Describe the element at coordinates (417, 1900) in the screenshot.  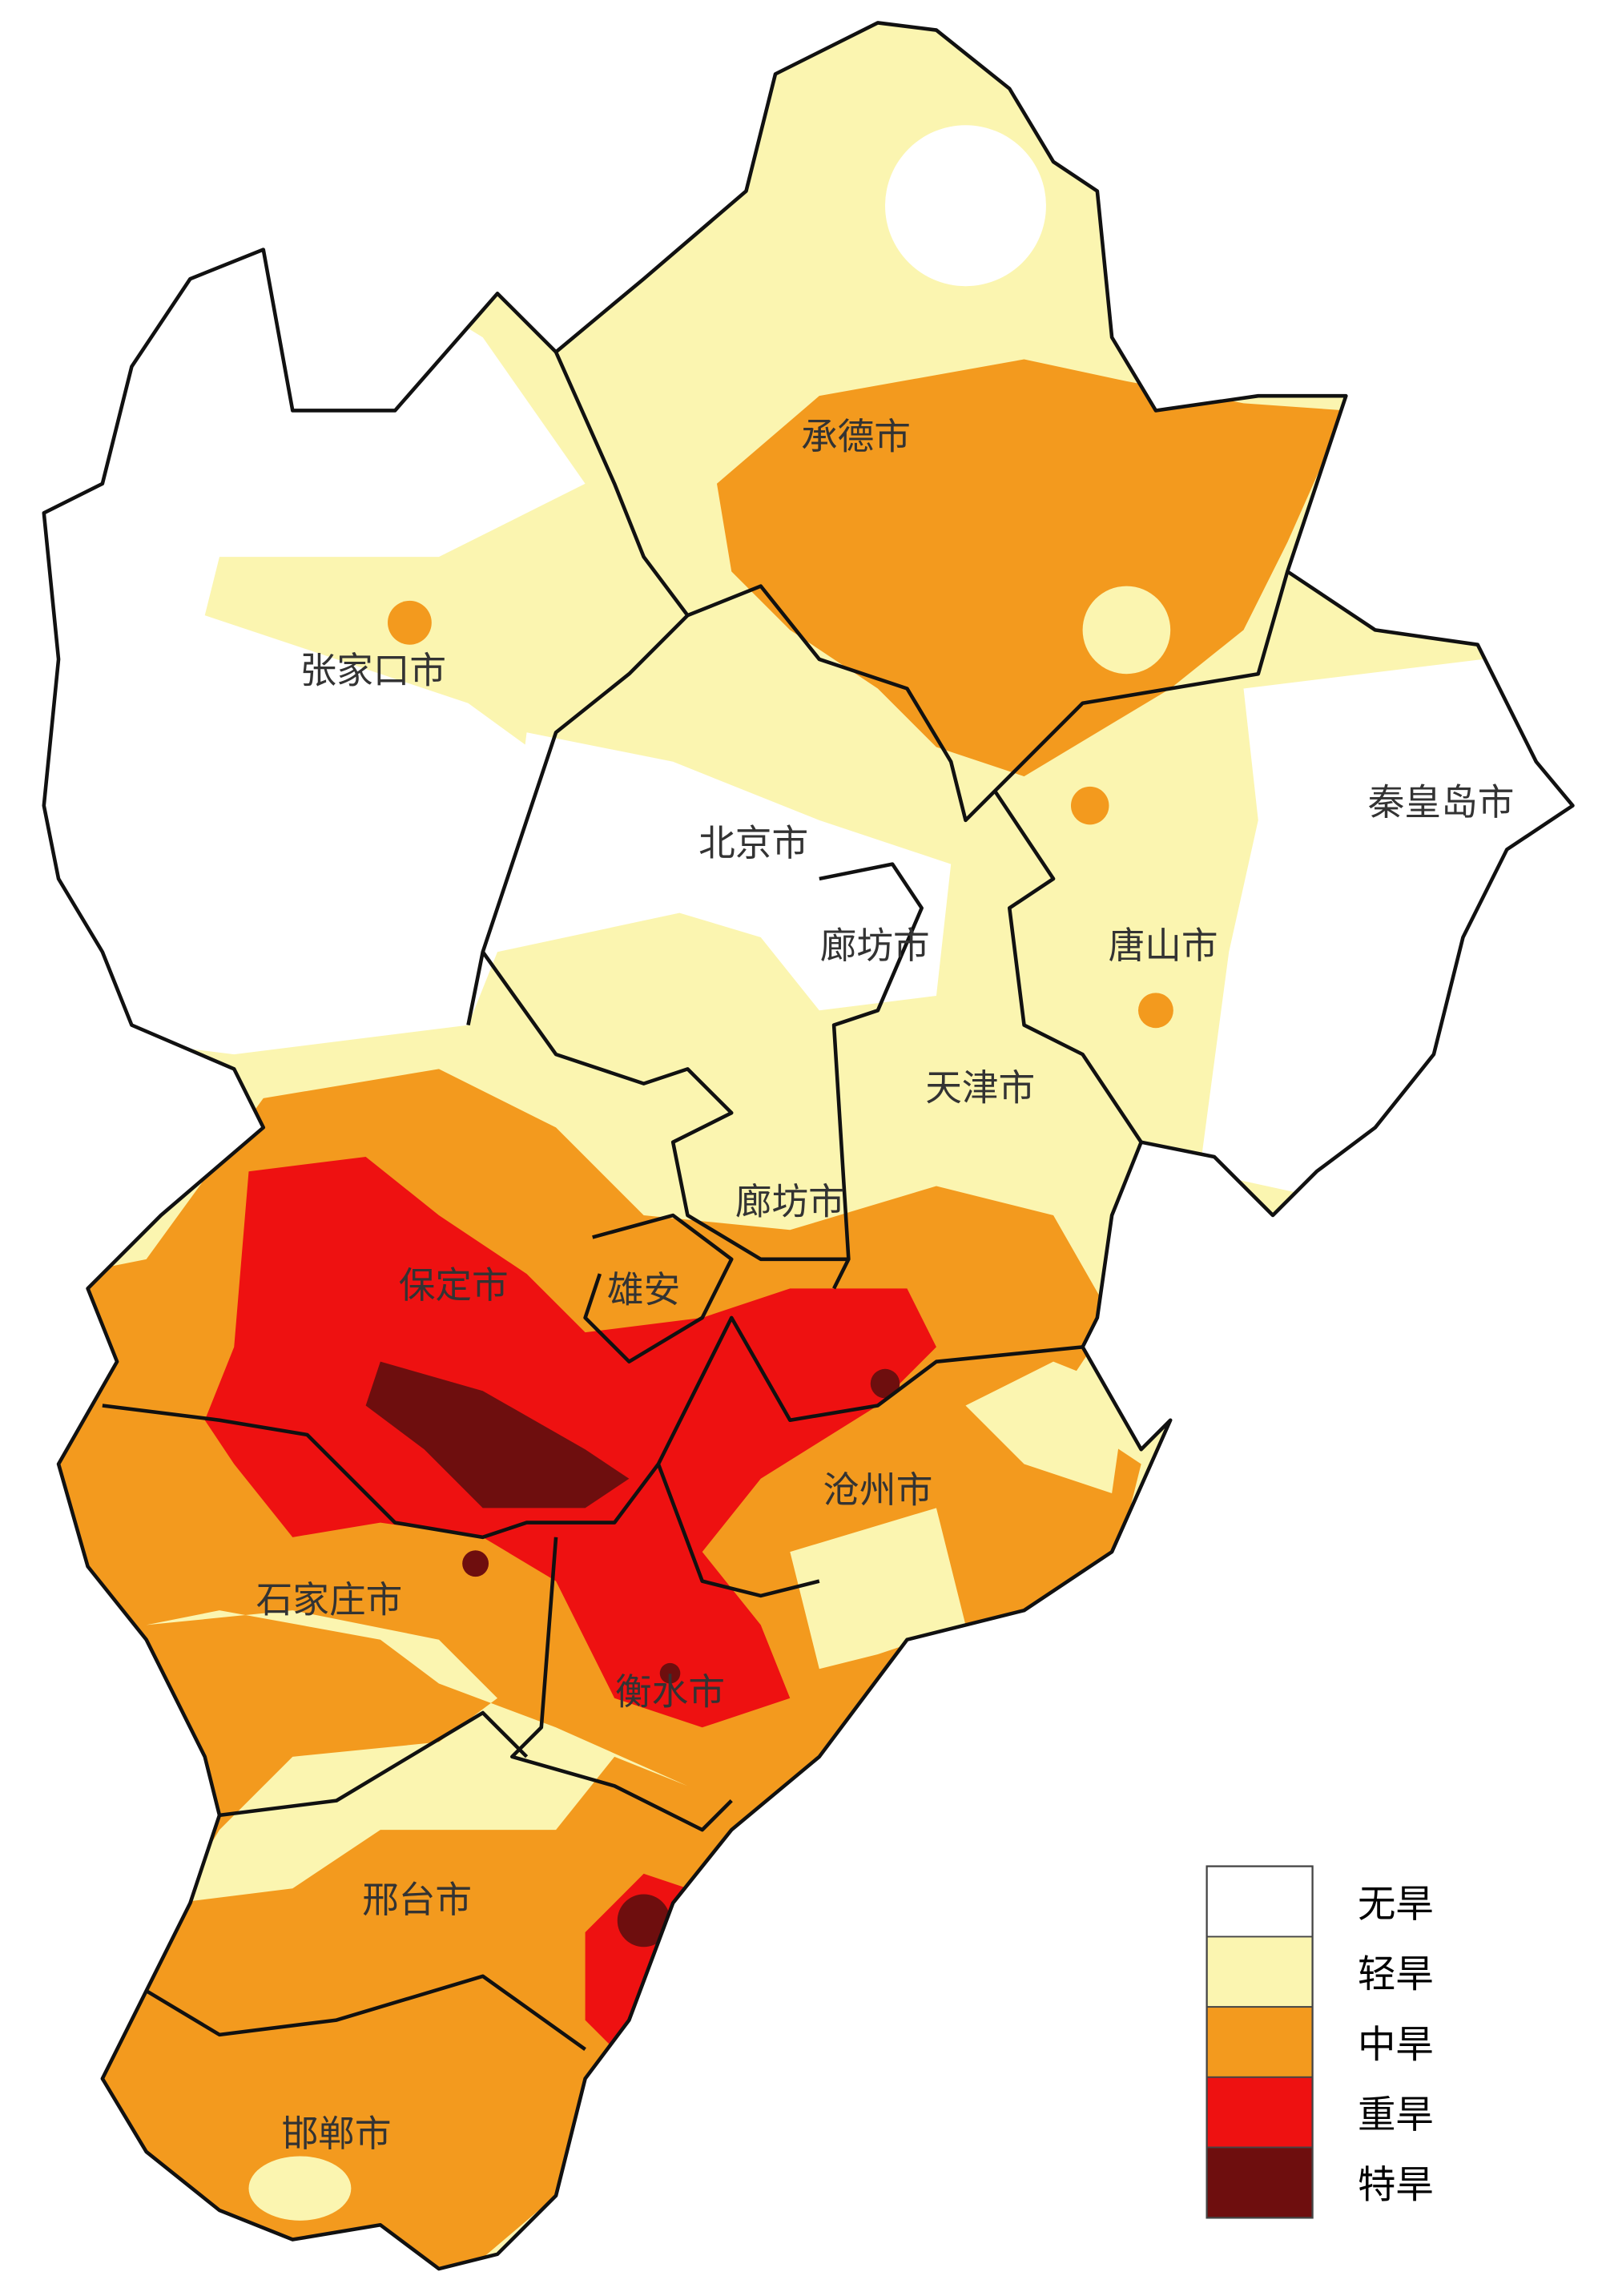
I see `region-label: 邢台市` at that location.